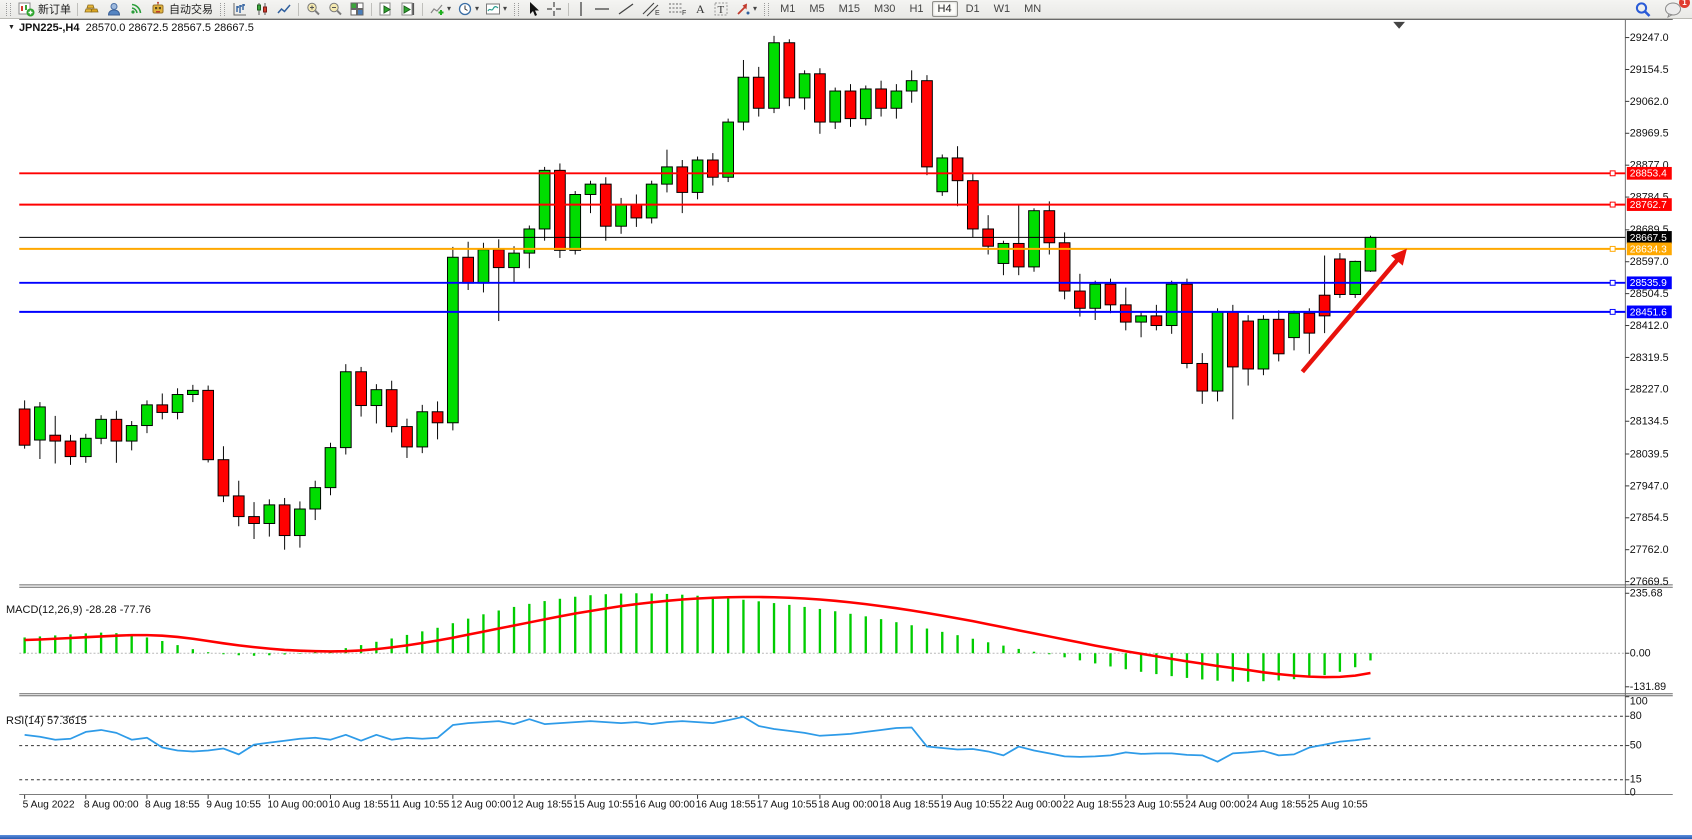 This screenshot has width=1692, height=839. I want to click on price-tick-label: 28134.5, so click(1649, 422).